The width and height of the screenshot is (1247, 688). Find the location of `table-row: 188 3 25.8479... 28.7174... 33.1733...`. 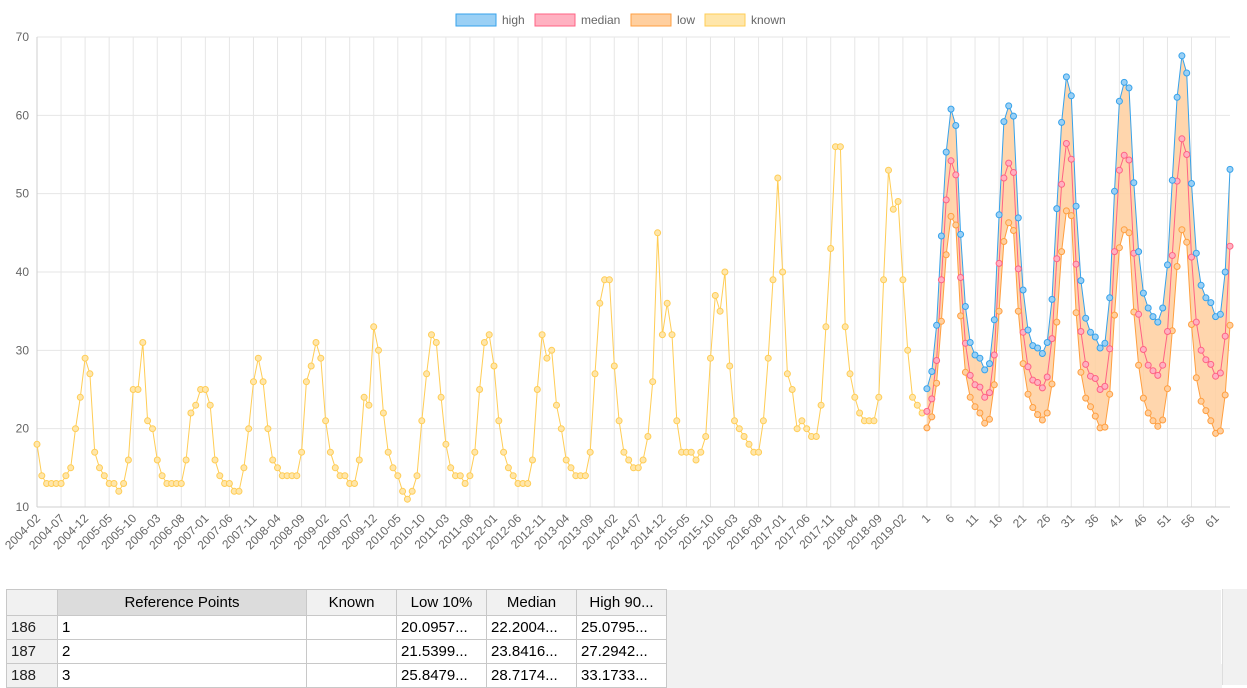

table-row: 188 3 25.8479... 28.7174... 33.1733... is located at coordinates (614, 675).